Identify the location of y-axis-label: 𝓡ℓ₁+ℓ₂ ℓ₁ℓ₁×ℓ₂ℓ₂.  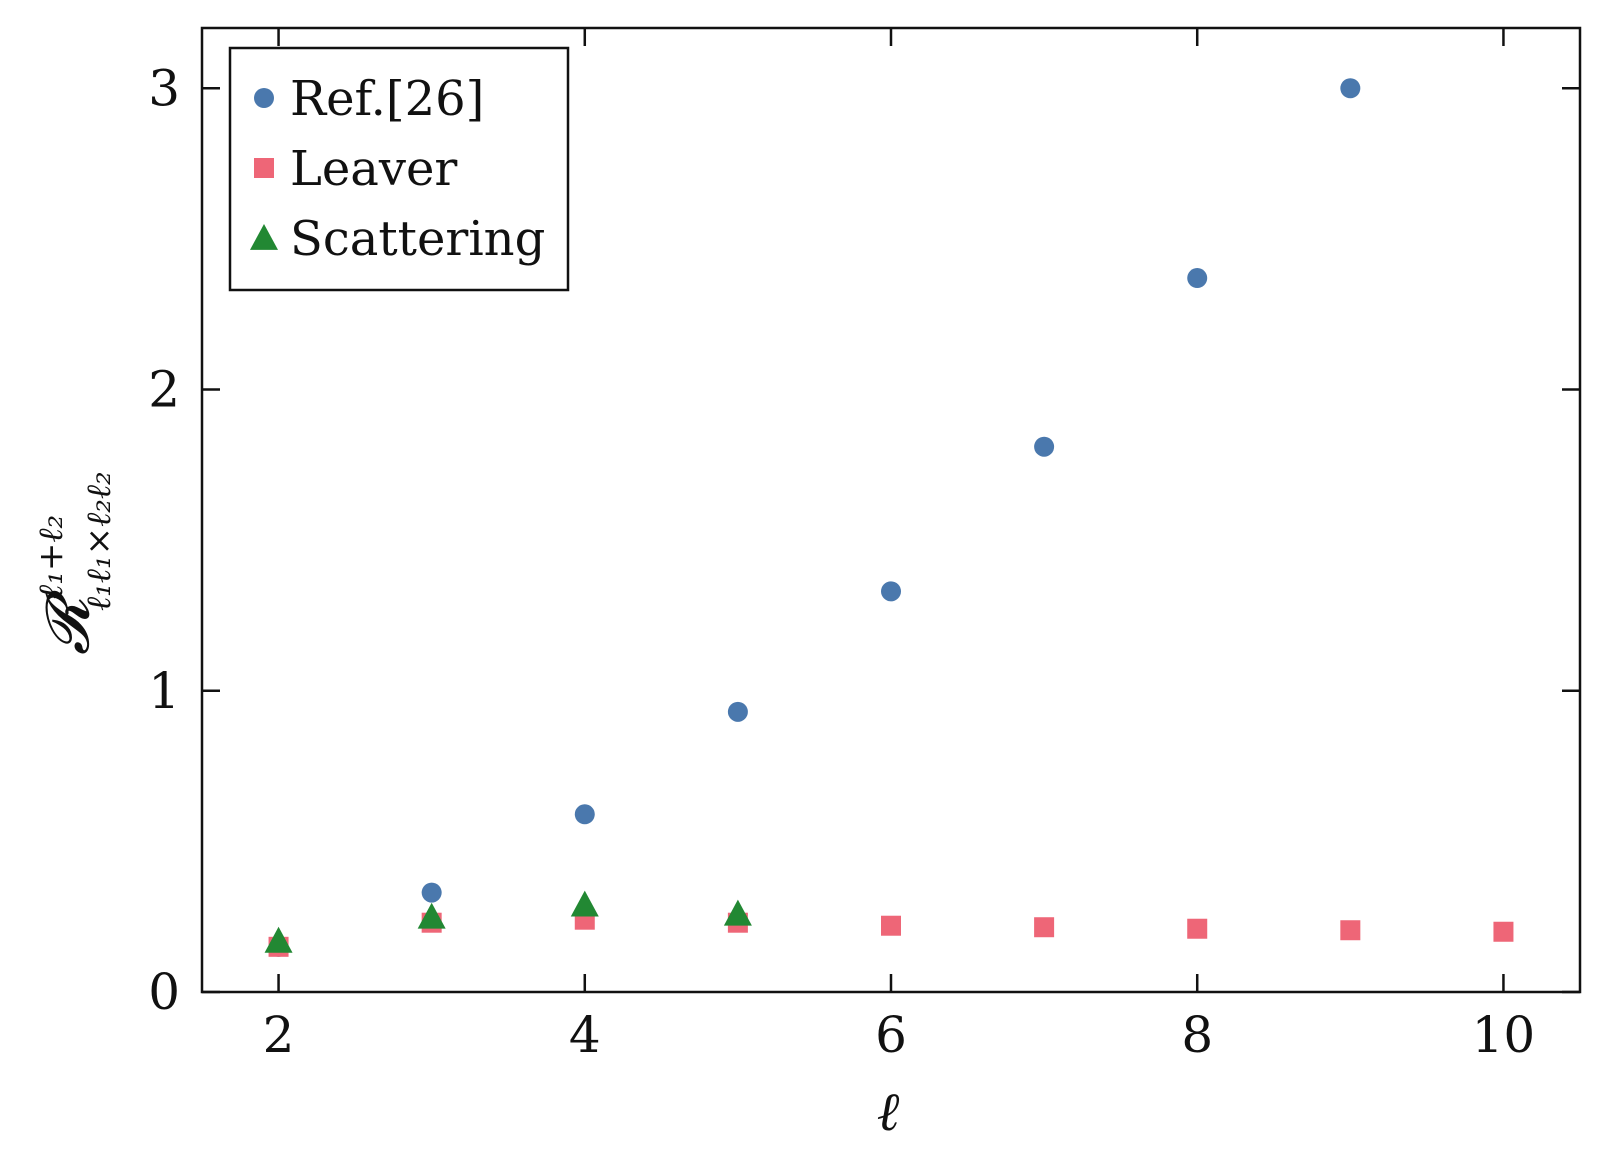
(75, 563).